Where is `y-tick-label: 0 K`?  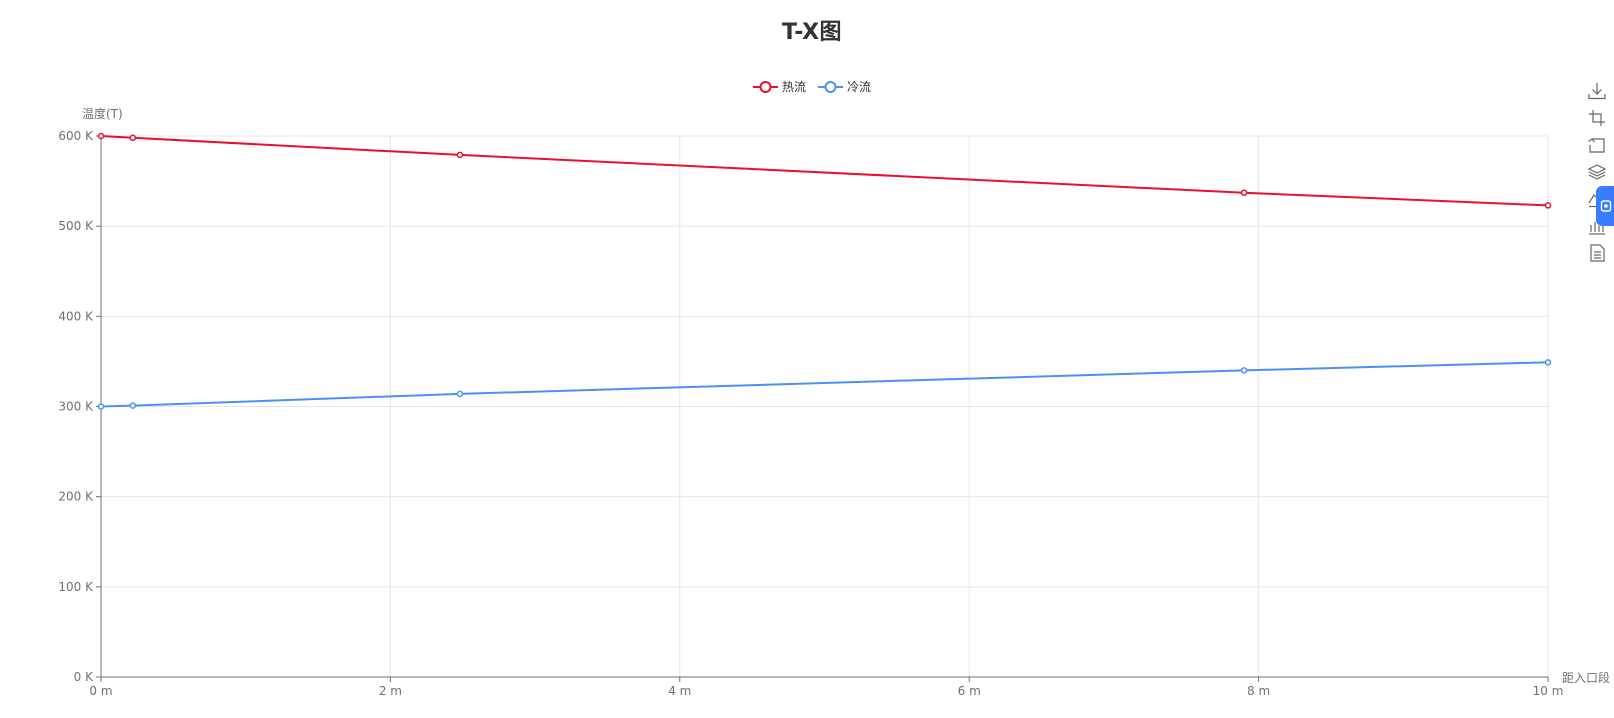
y-tick-label: 0 K is located at coordinates (84, 677).